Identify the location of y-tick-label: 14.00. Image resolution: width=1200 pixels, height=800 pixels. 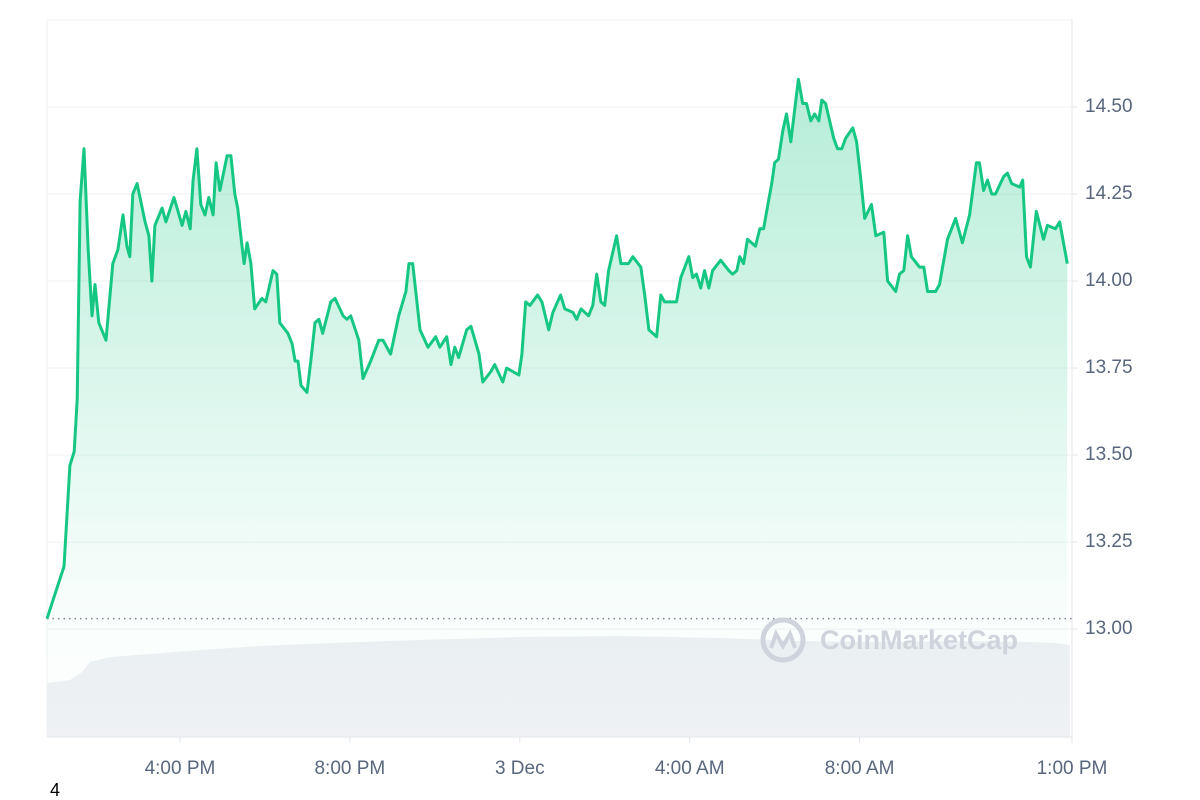
(1109, 280).